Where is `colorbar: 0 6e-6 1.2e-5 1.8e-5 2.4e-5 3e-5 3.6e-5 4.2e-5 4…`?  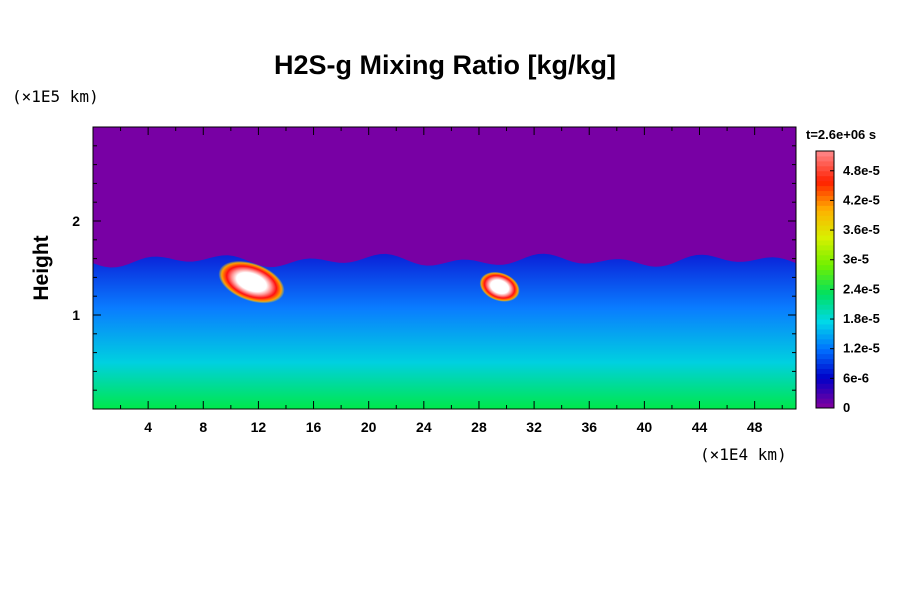
colorbar: 0 6e-6 1.2e-5 1.8e-5 2.4e-5 3e-5 3.6e-5 4.2e-5 4… is located at coordinates (847, 282).